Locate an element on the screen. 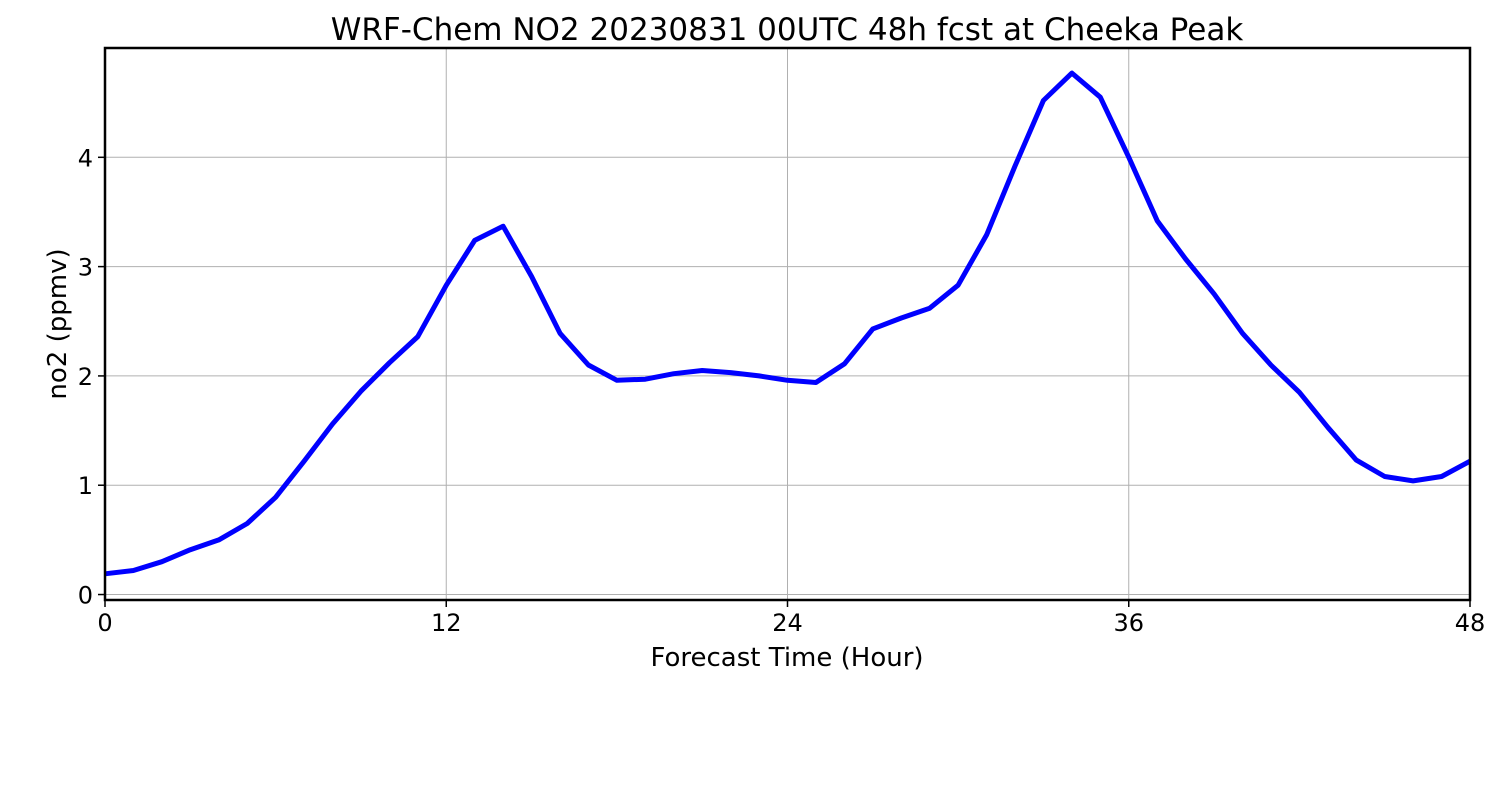  x-axis-ticks: 0 12 24 36 48 is located at coordinates (791, 618).